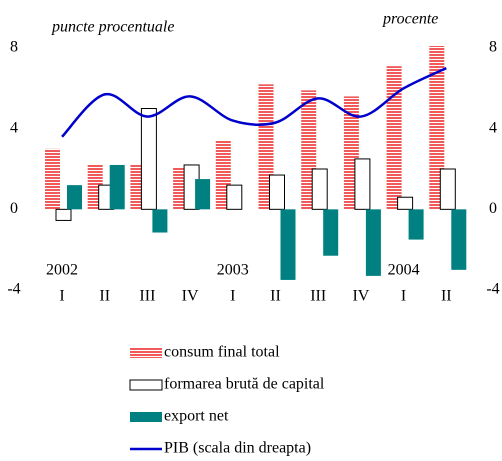 Image resolution: width=502 pixels, height=461 pixels. I want to click on year-label: 2004, so click(404, 270).